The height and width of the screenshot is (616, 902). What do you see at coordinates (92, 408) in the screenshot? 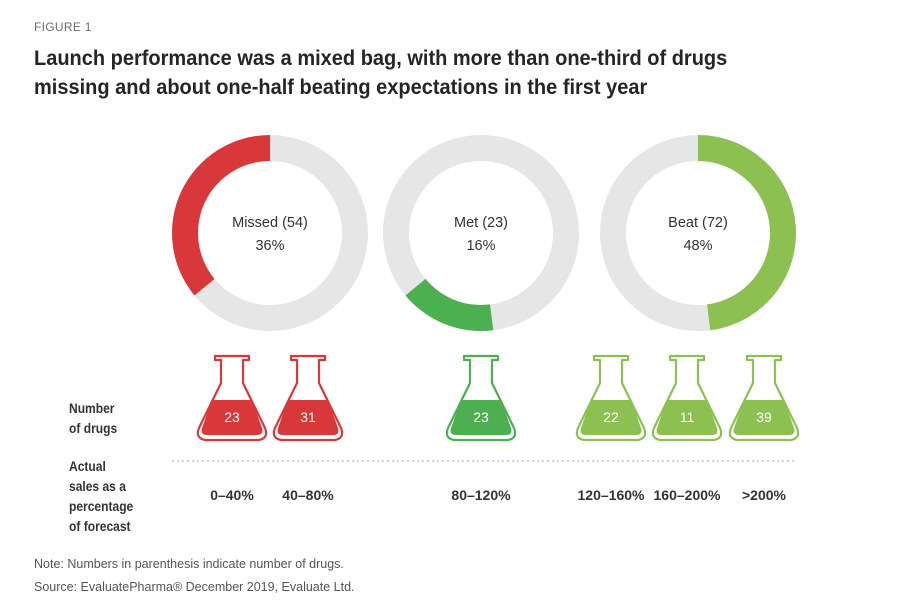
I see `row-label-count-line: Number` at bounding box center [92, 408].